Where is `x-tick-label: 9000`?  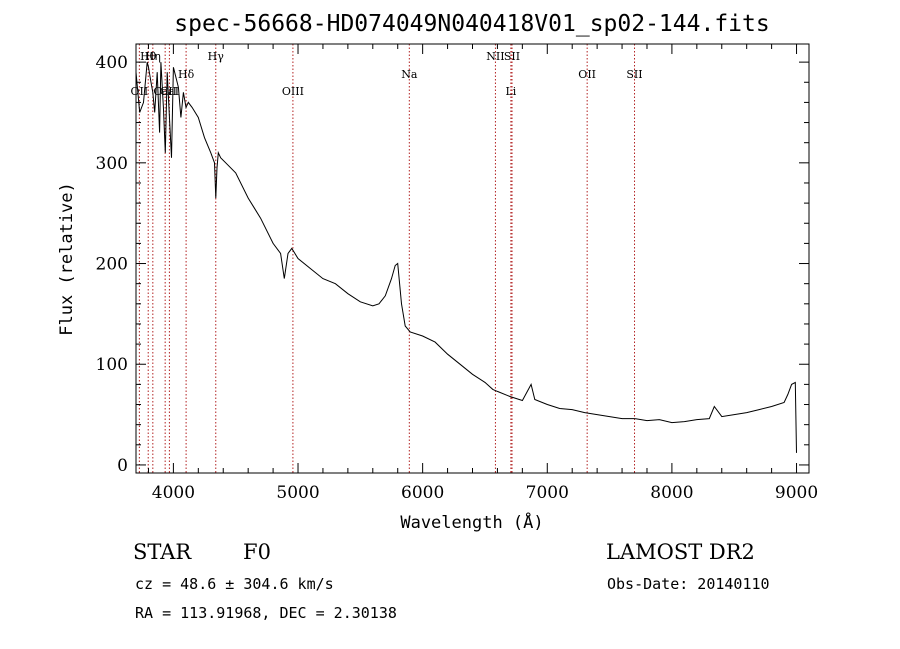 x-tick-label: 9000 is located at coordinates (796, 493).